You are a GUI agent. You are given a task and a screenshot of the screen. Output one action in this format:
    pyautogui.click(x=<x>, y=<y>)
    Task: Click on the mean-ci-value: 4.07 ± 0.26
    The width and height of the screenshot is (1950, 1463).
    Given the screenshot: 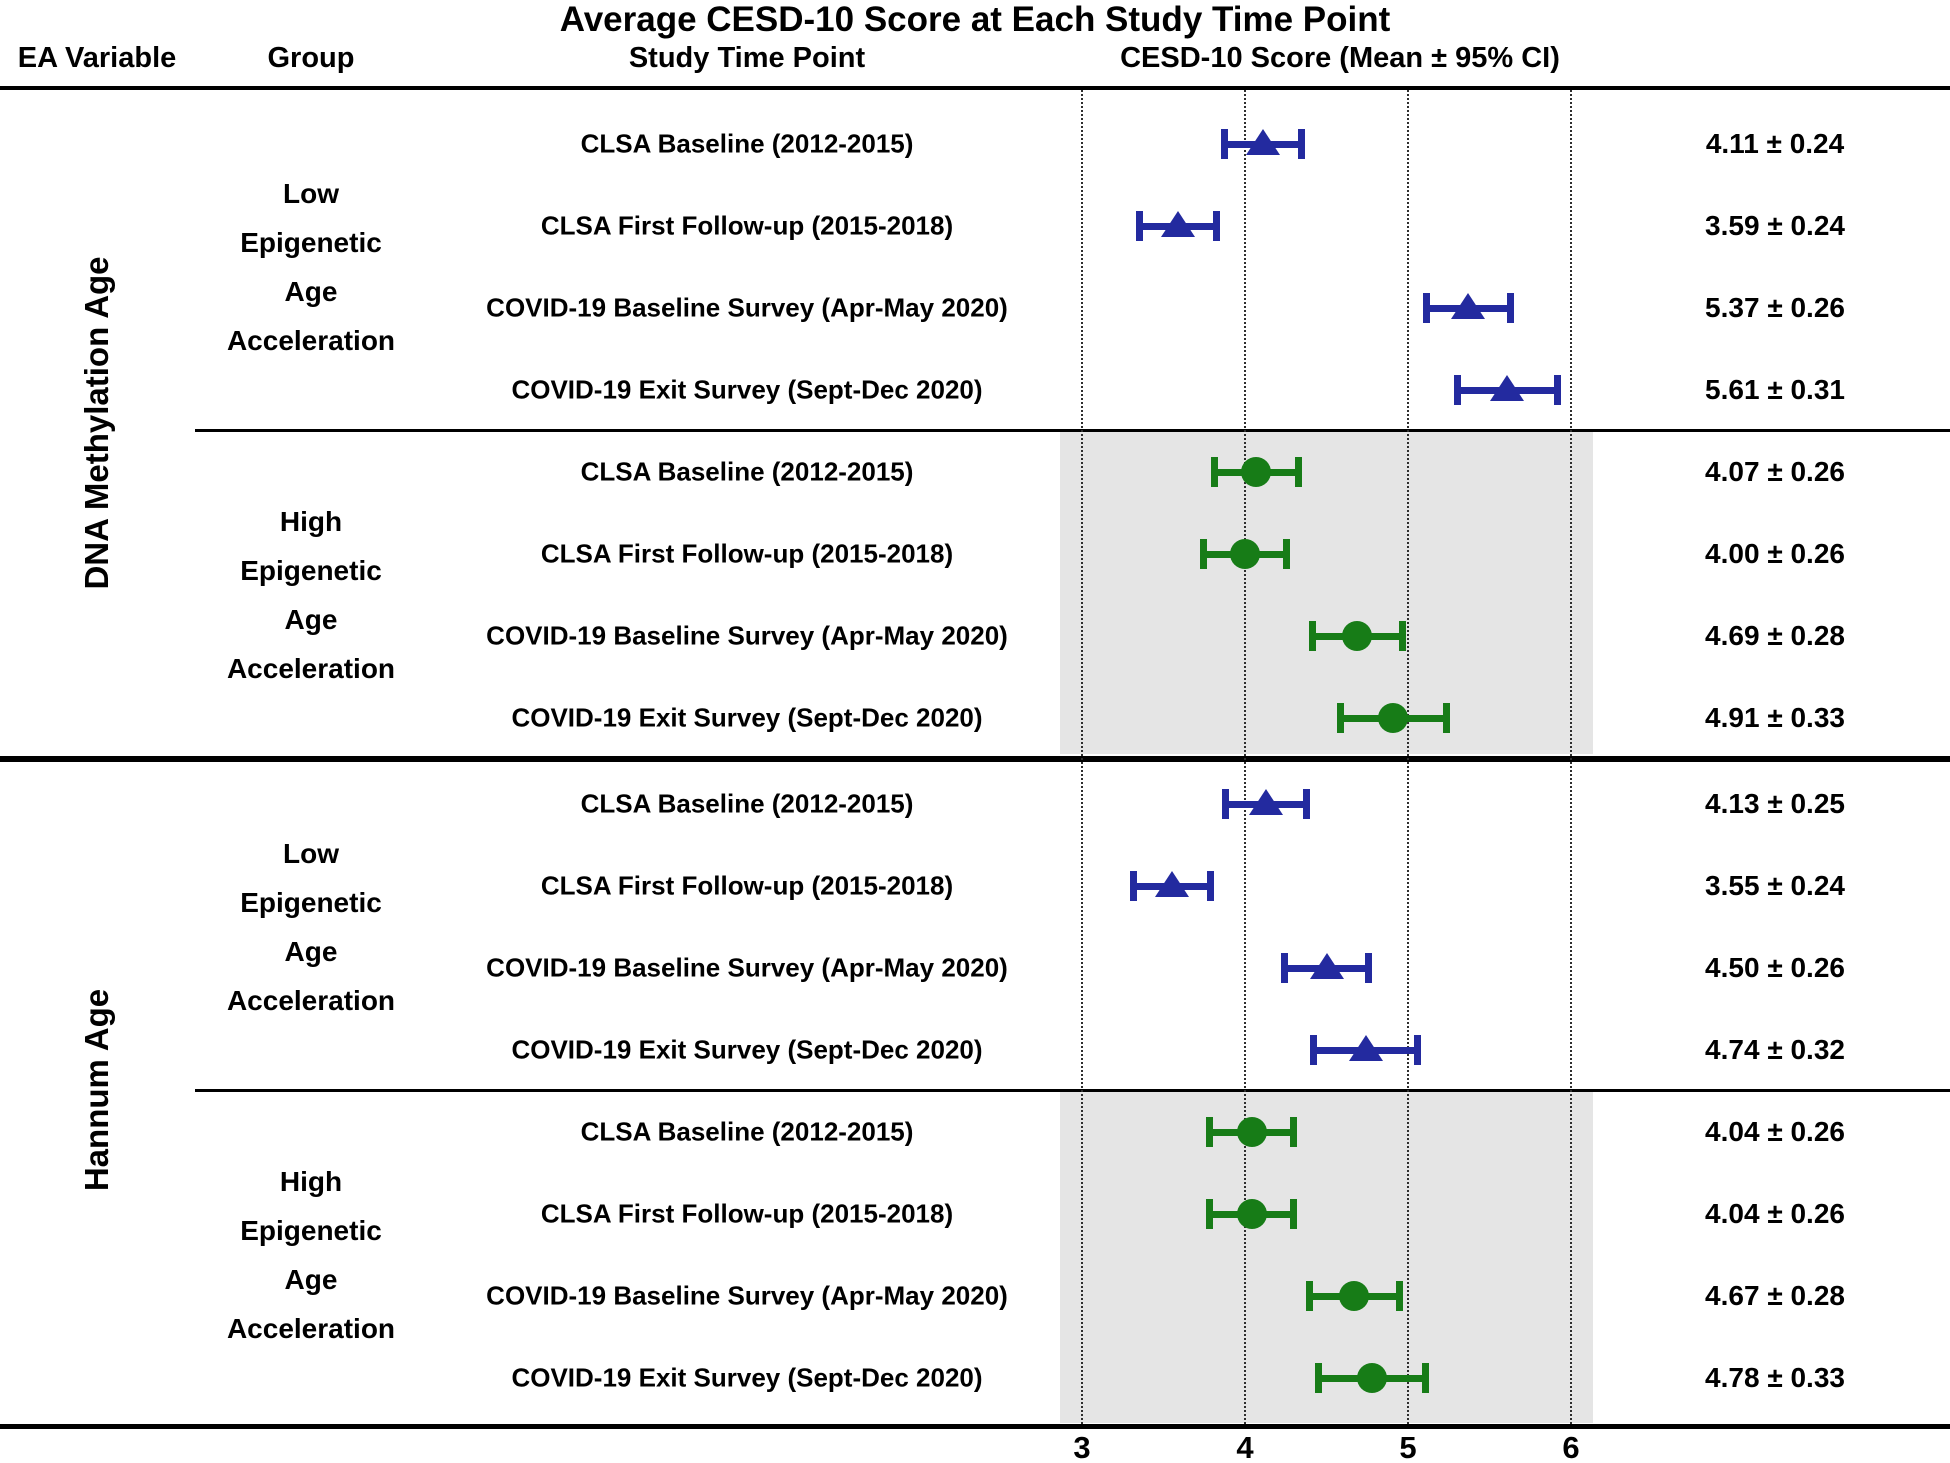 What is the action you would take?
    pyautogui.click(x=1775, y=471)
    